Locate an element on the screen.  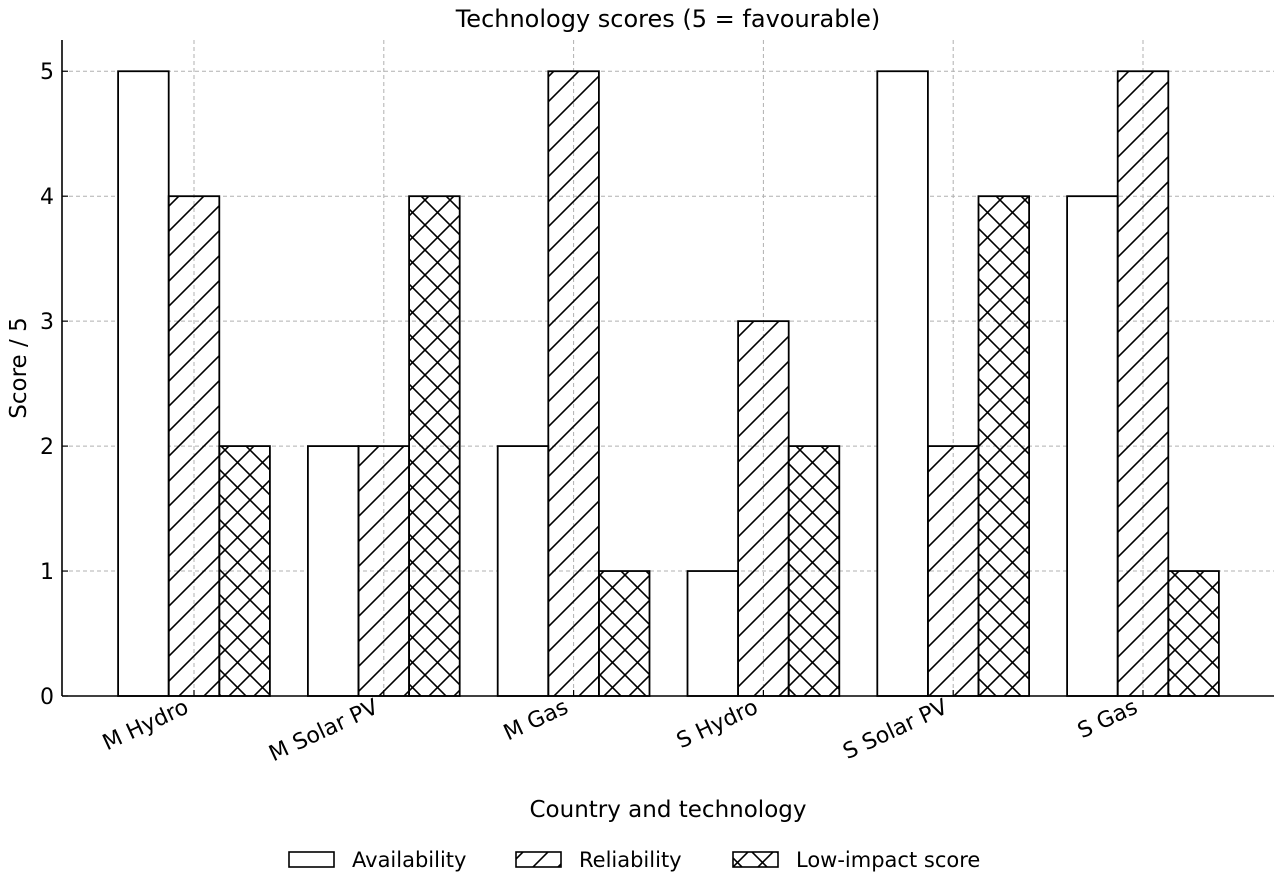
legend: Availability Reliability Low-impact score is located at coordinates (634, 860).